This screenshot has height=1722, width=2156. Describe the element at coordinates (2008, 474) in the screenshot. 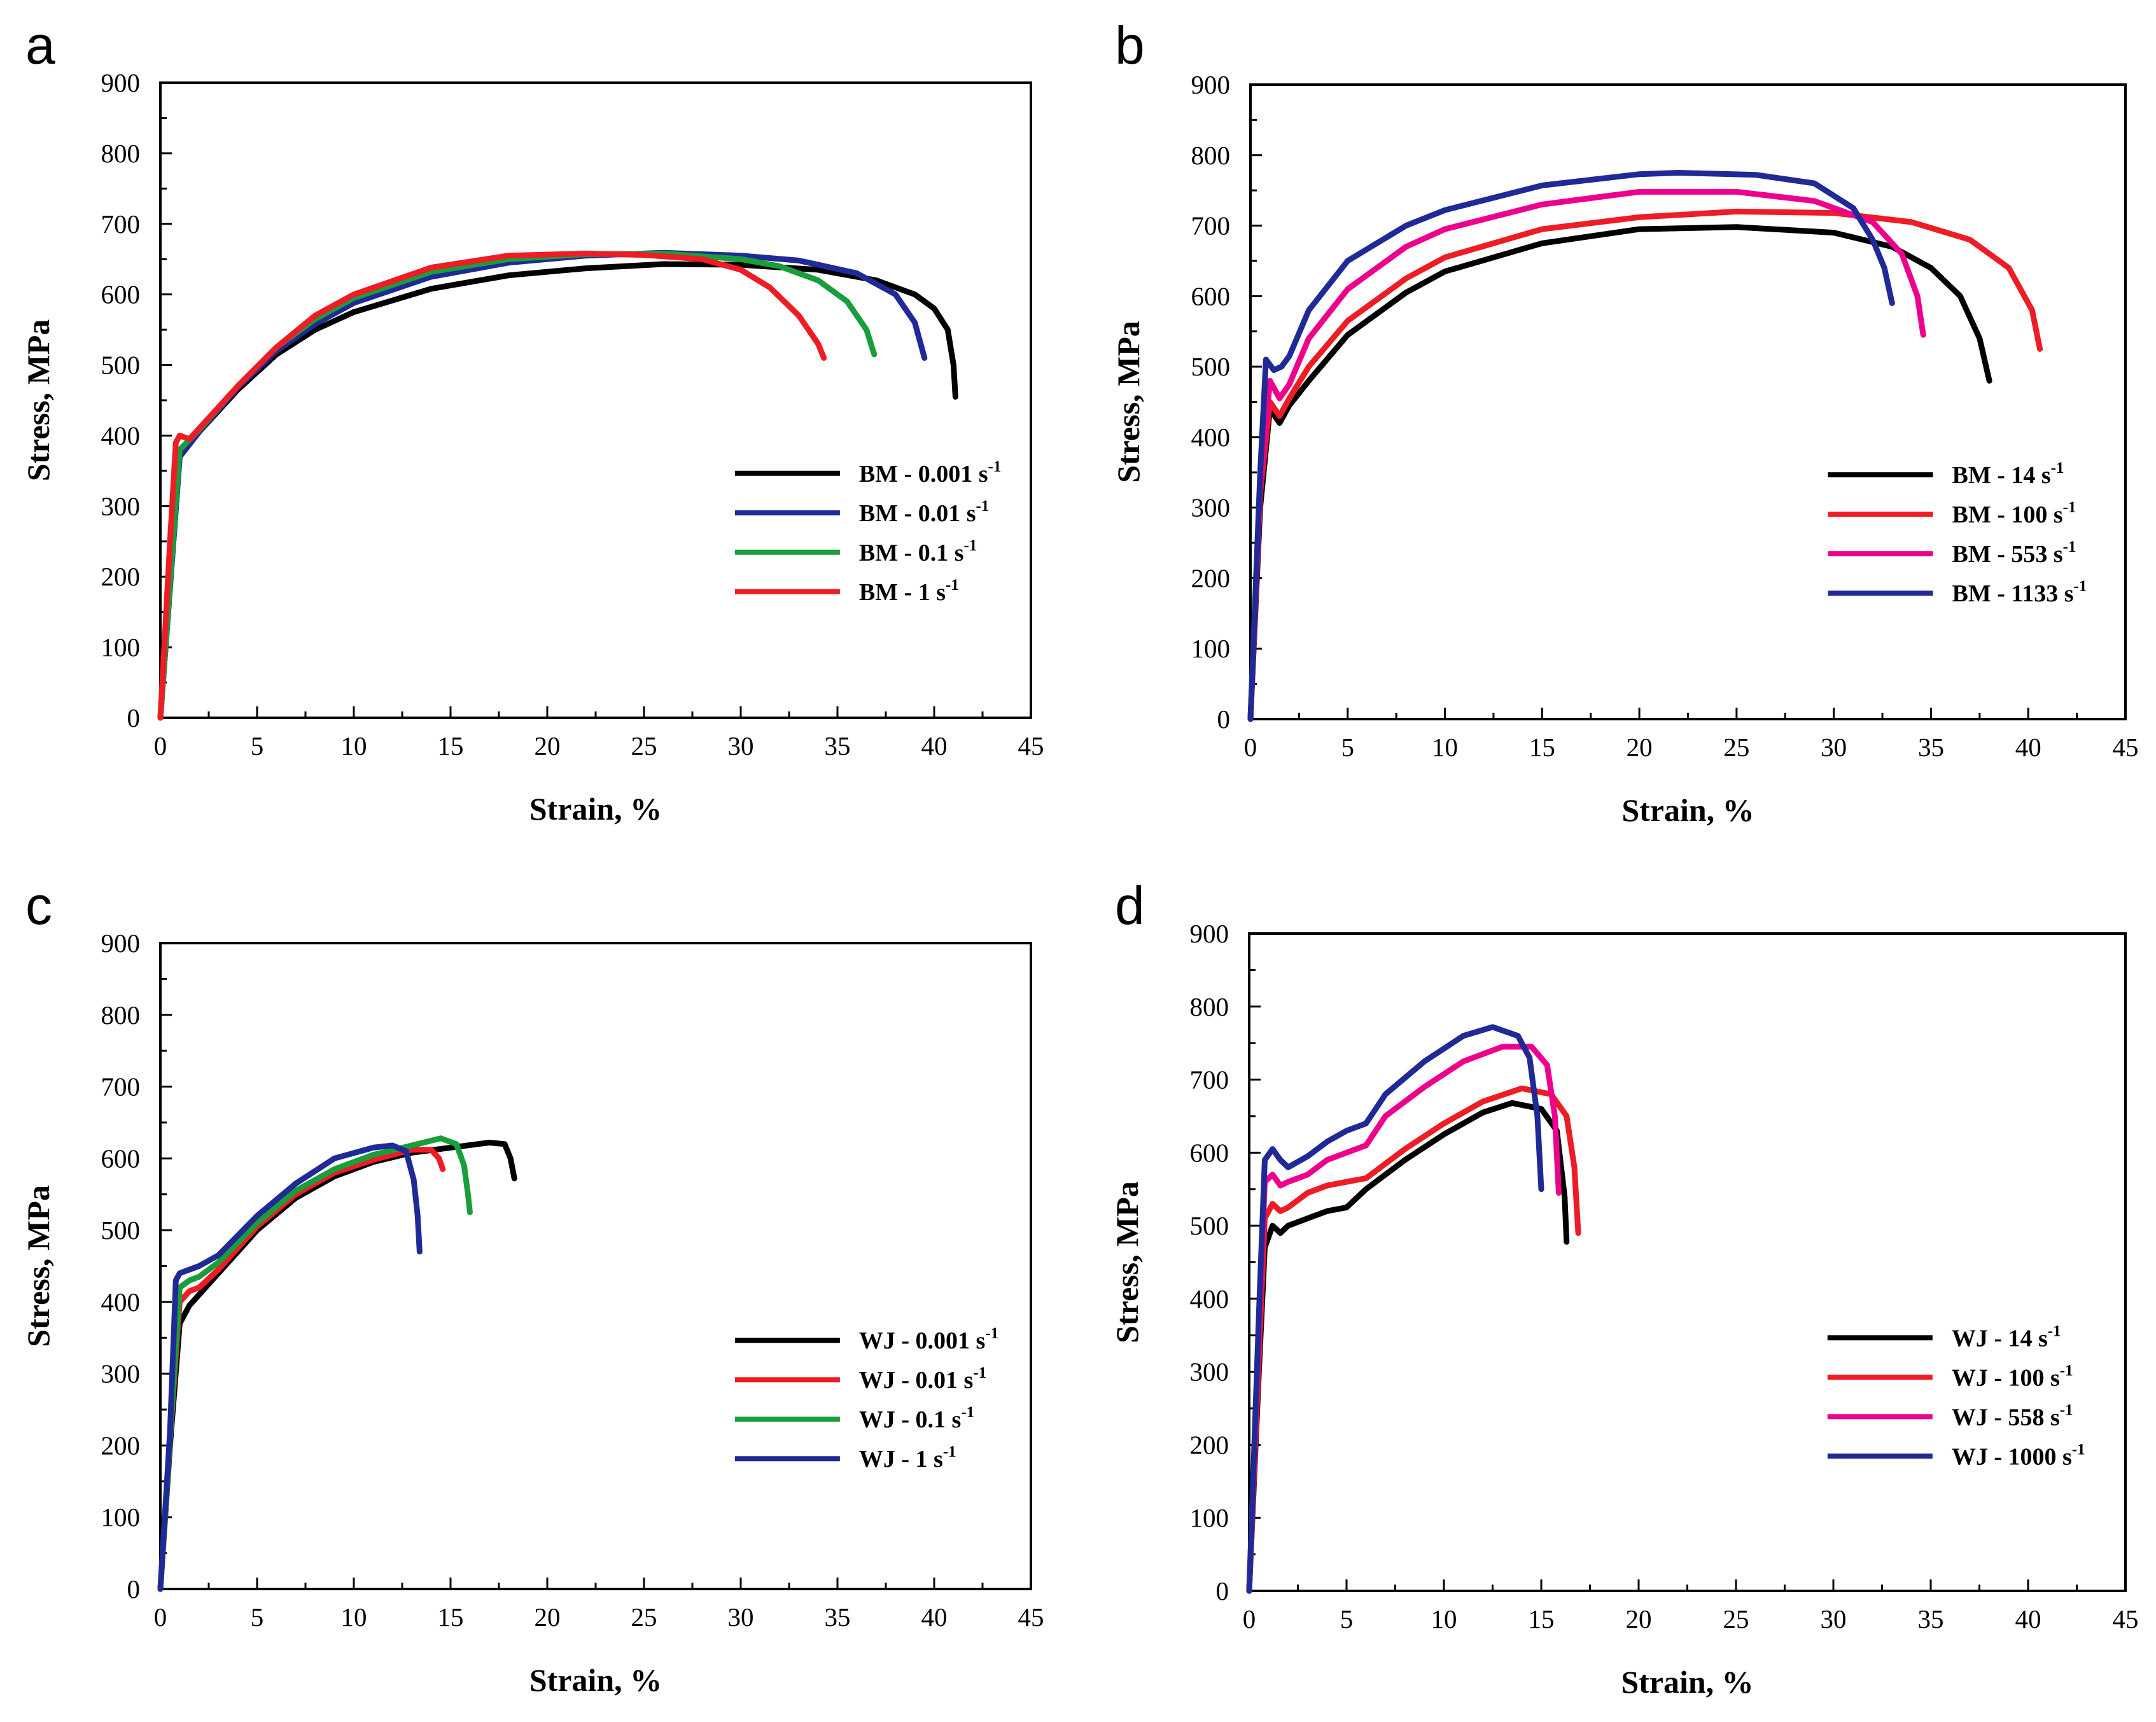

I see `legend-label: BM - 14 s-1` at that location.